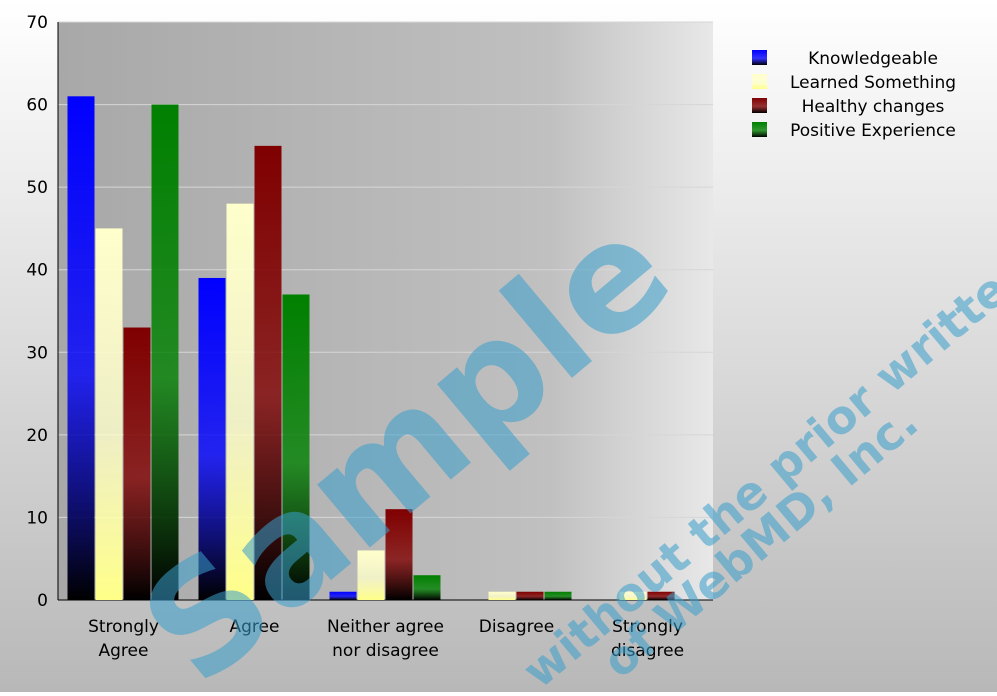  What do you see at coordinates (873, 59) in the screenshot?
I see `legend-label: Knowledgeable` at bounding box center [873, 59].